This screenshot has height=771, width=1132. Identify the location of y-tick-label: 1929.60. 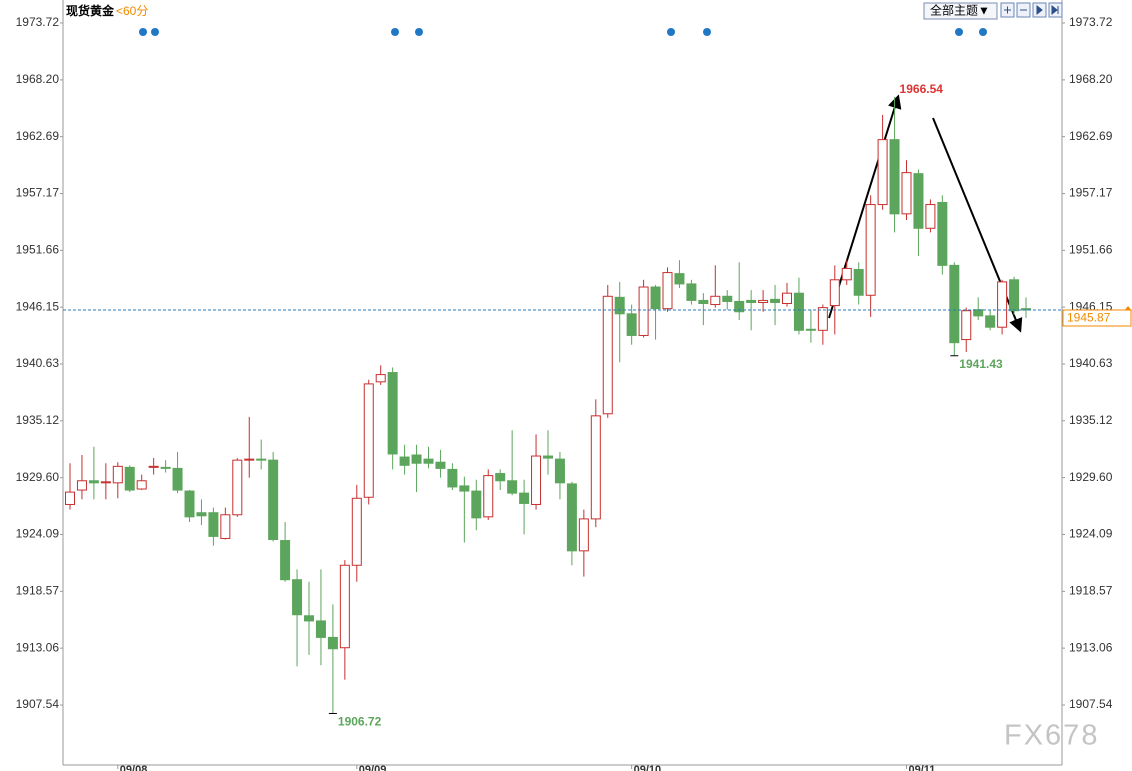
(38, 477).